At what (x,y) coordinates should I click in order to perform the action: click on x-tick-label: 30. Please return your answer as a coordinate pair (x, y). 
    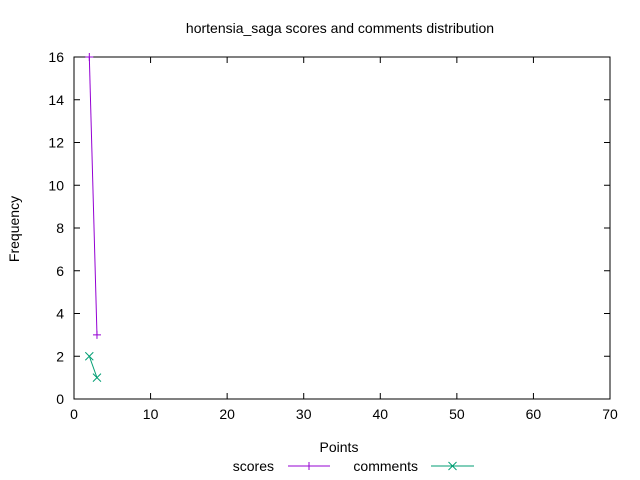
    Looking at the image, I should click on (304, 414).